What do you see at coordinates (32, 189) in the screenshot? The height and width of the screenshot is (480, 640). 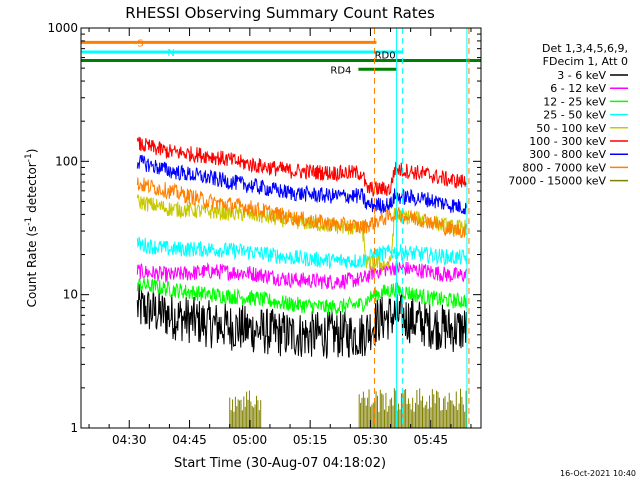 I see `y-label-mid: detector` at bounding box center [32, 189].